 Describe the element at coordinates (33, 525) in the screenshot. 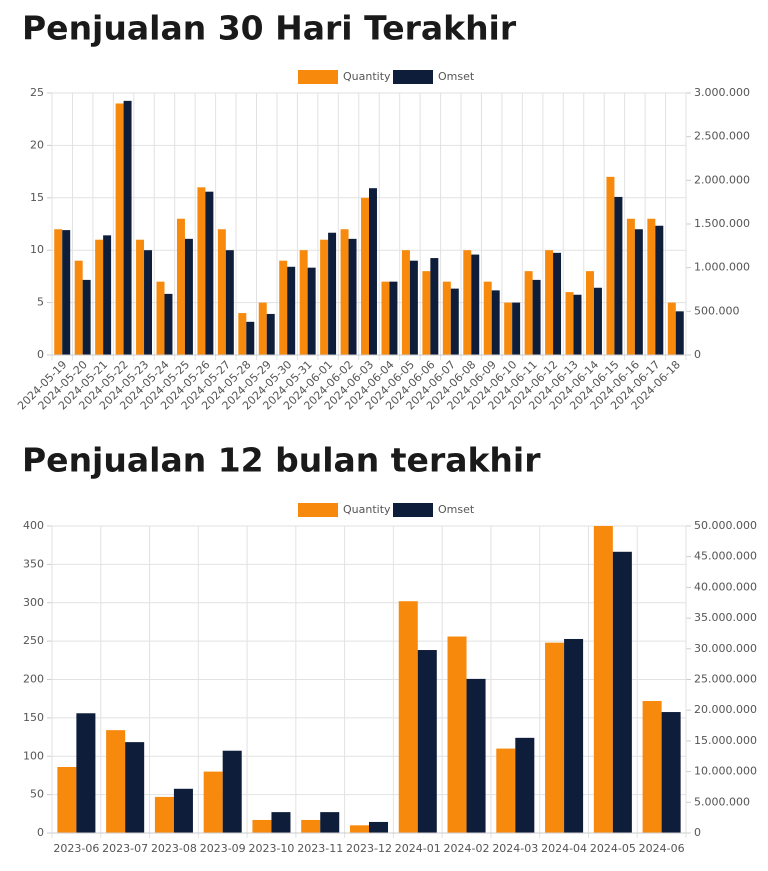

I see `y-tick-label: 400` at that location.